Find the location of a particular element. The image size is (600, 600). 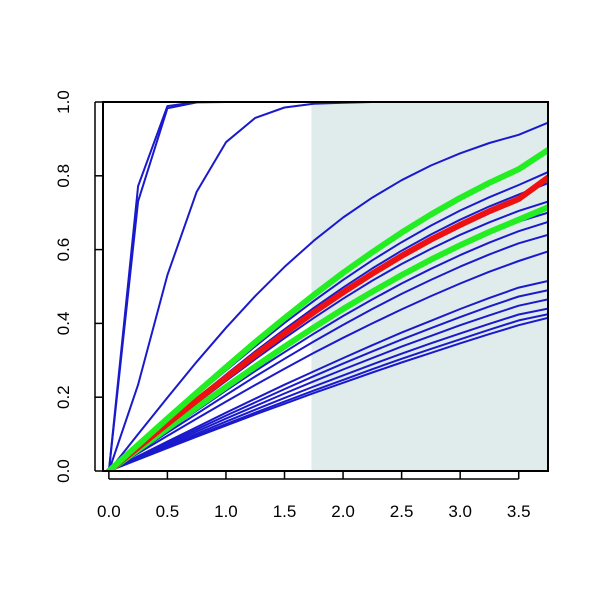

y-tick-label: 0.4 is located at coordinates (63, 324).